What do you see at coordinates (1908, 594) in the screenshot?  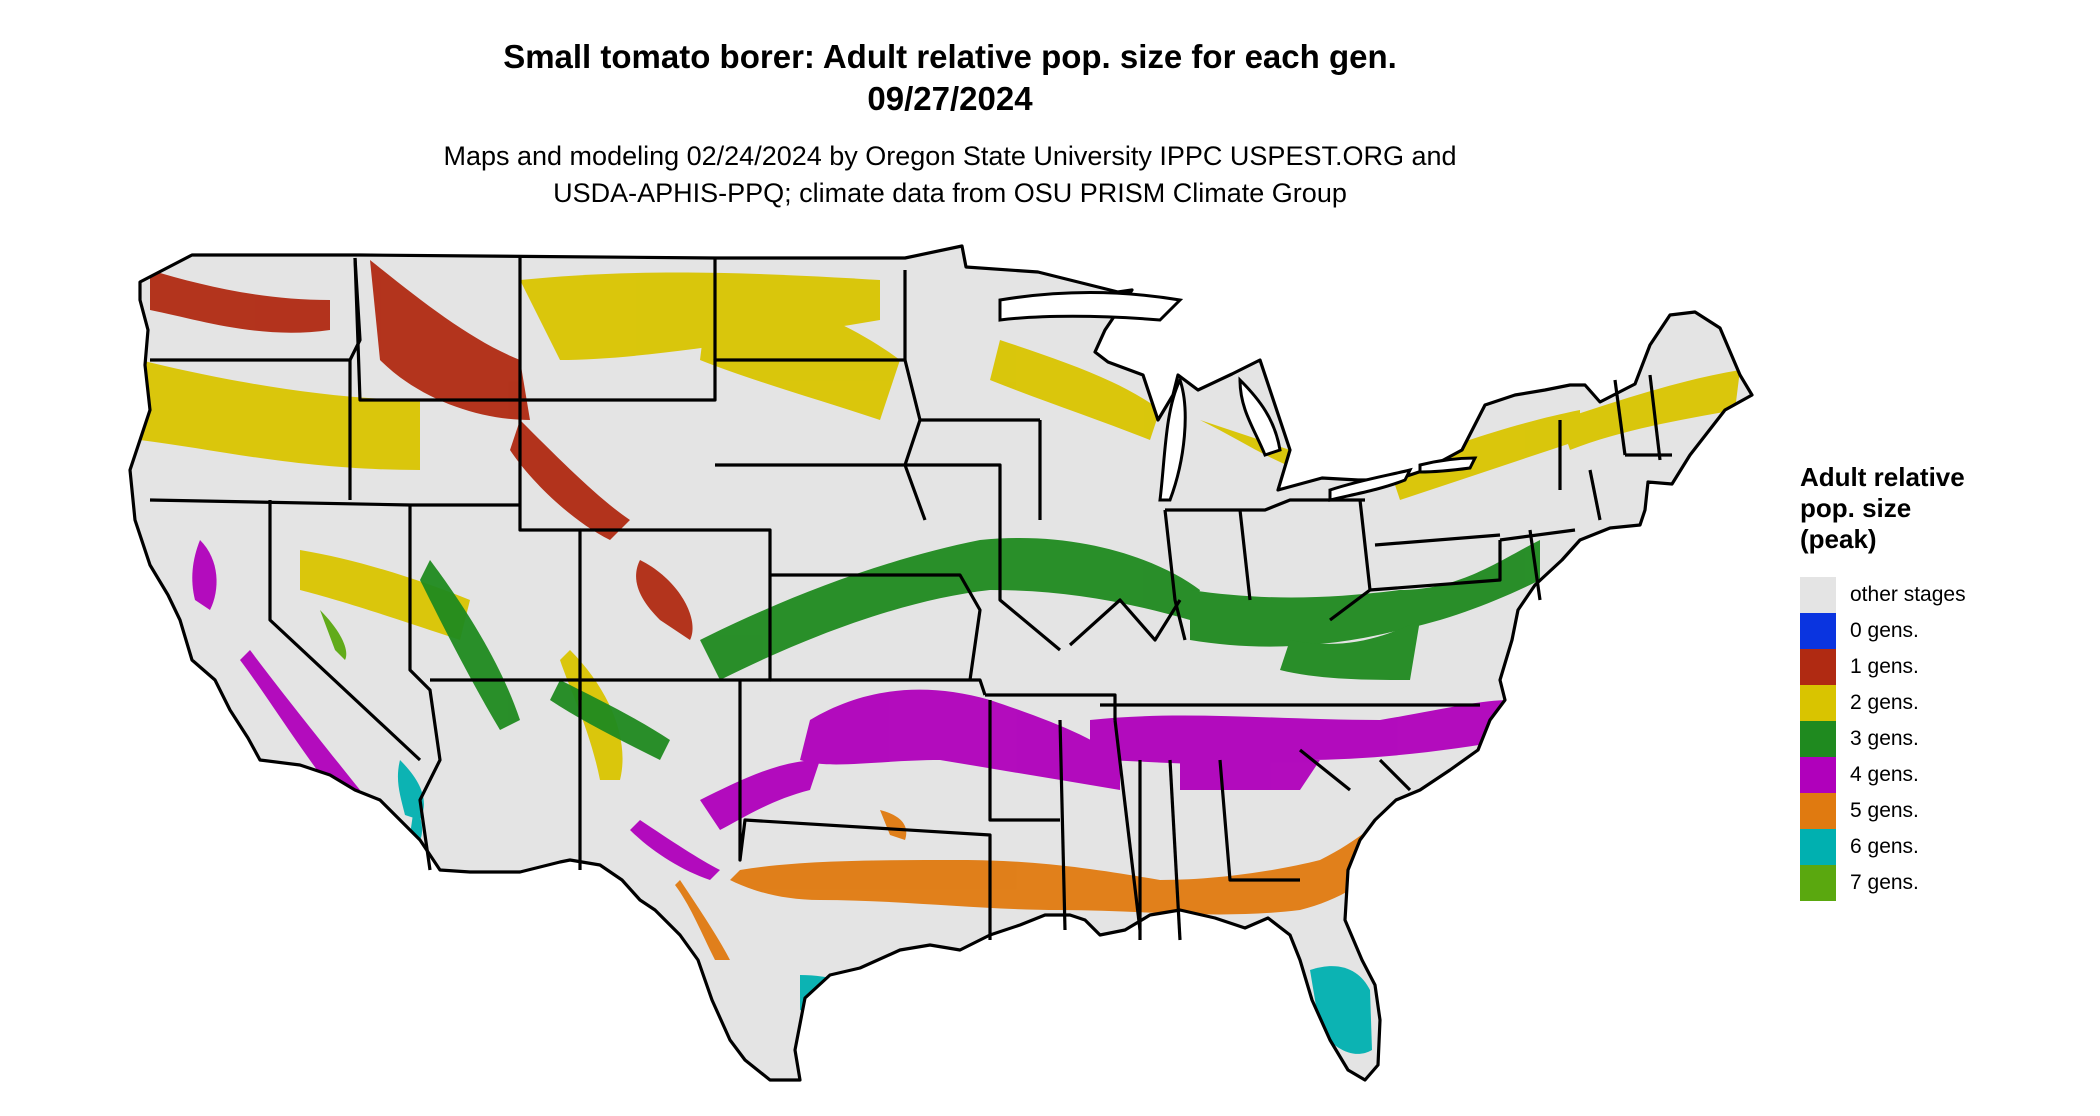 I see `legend-label: other stages` at bounding box center [1908, 594].